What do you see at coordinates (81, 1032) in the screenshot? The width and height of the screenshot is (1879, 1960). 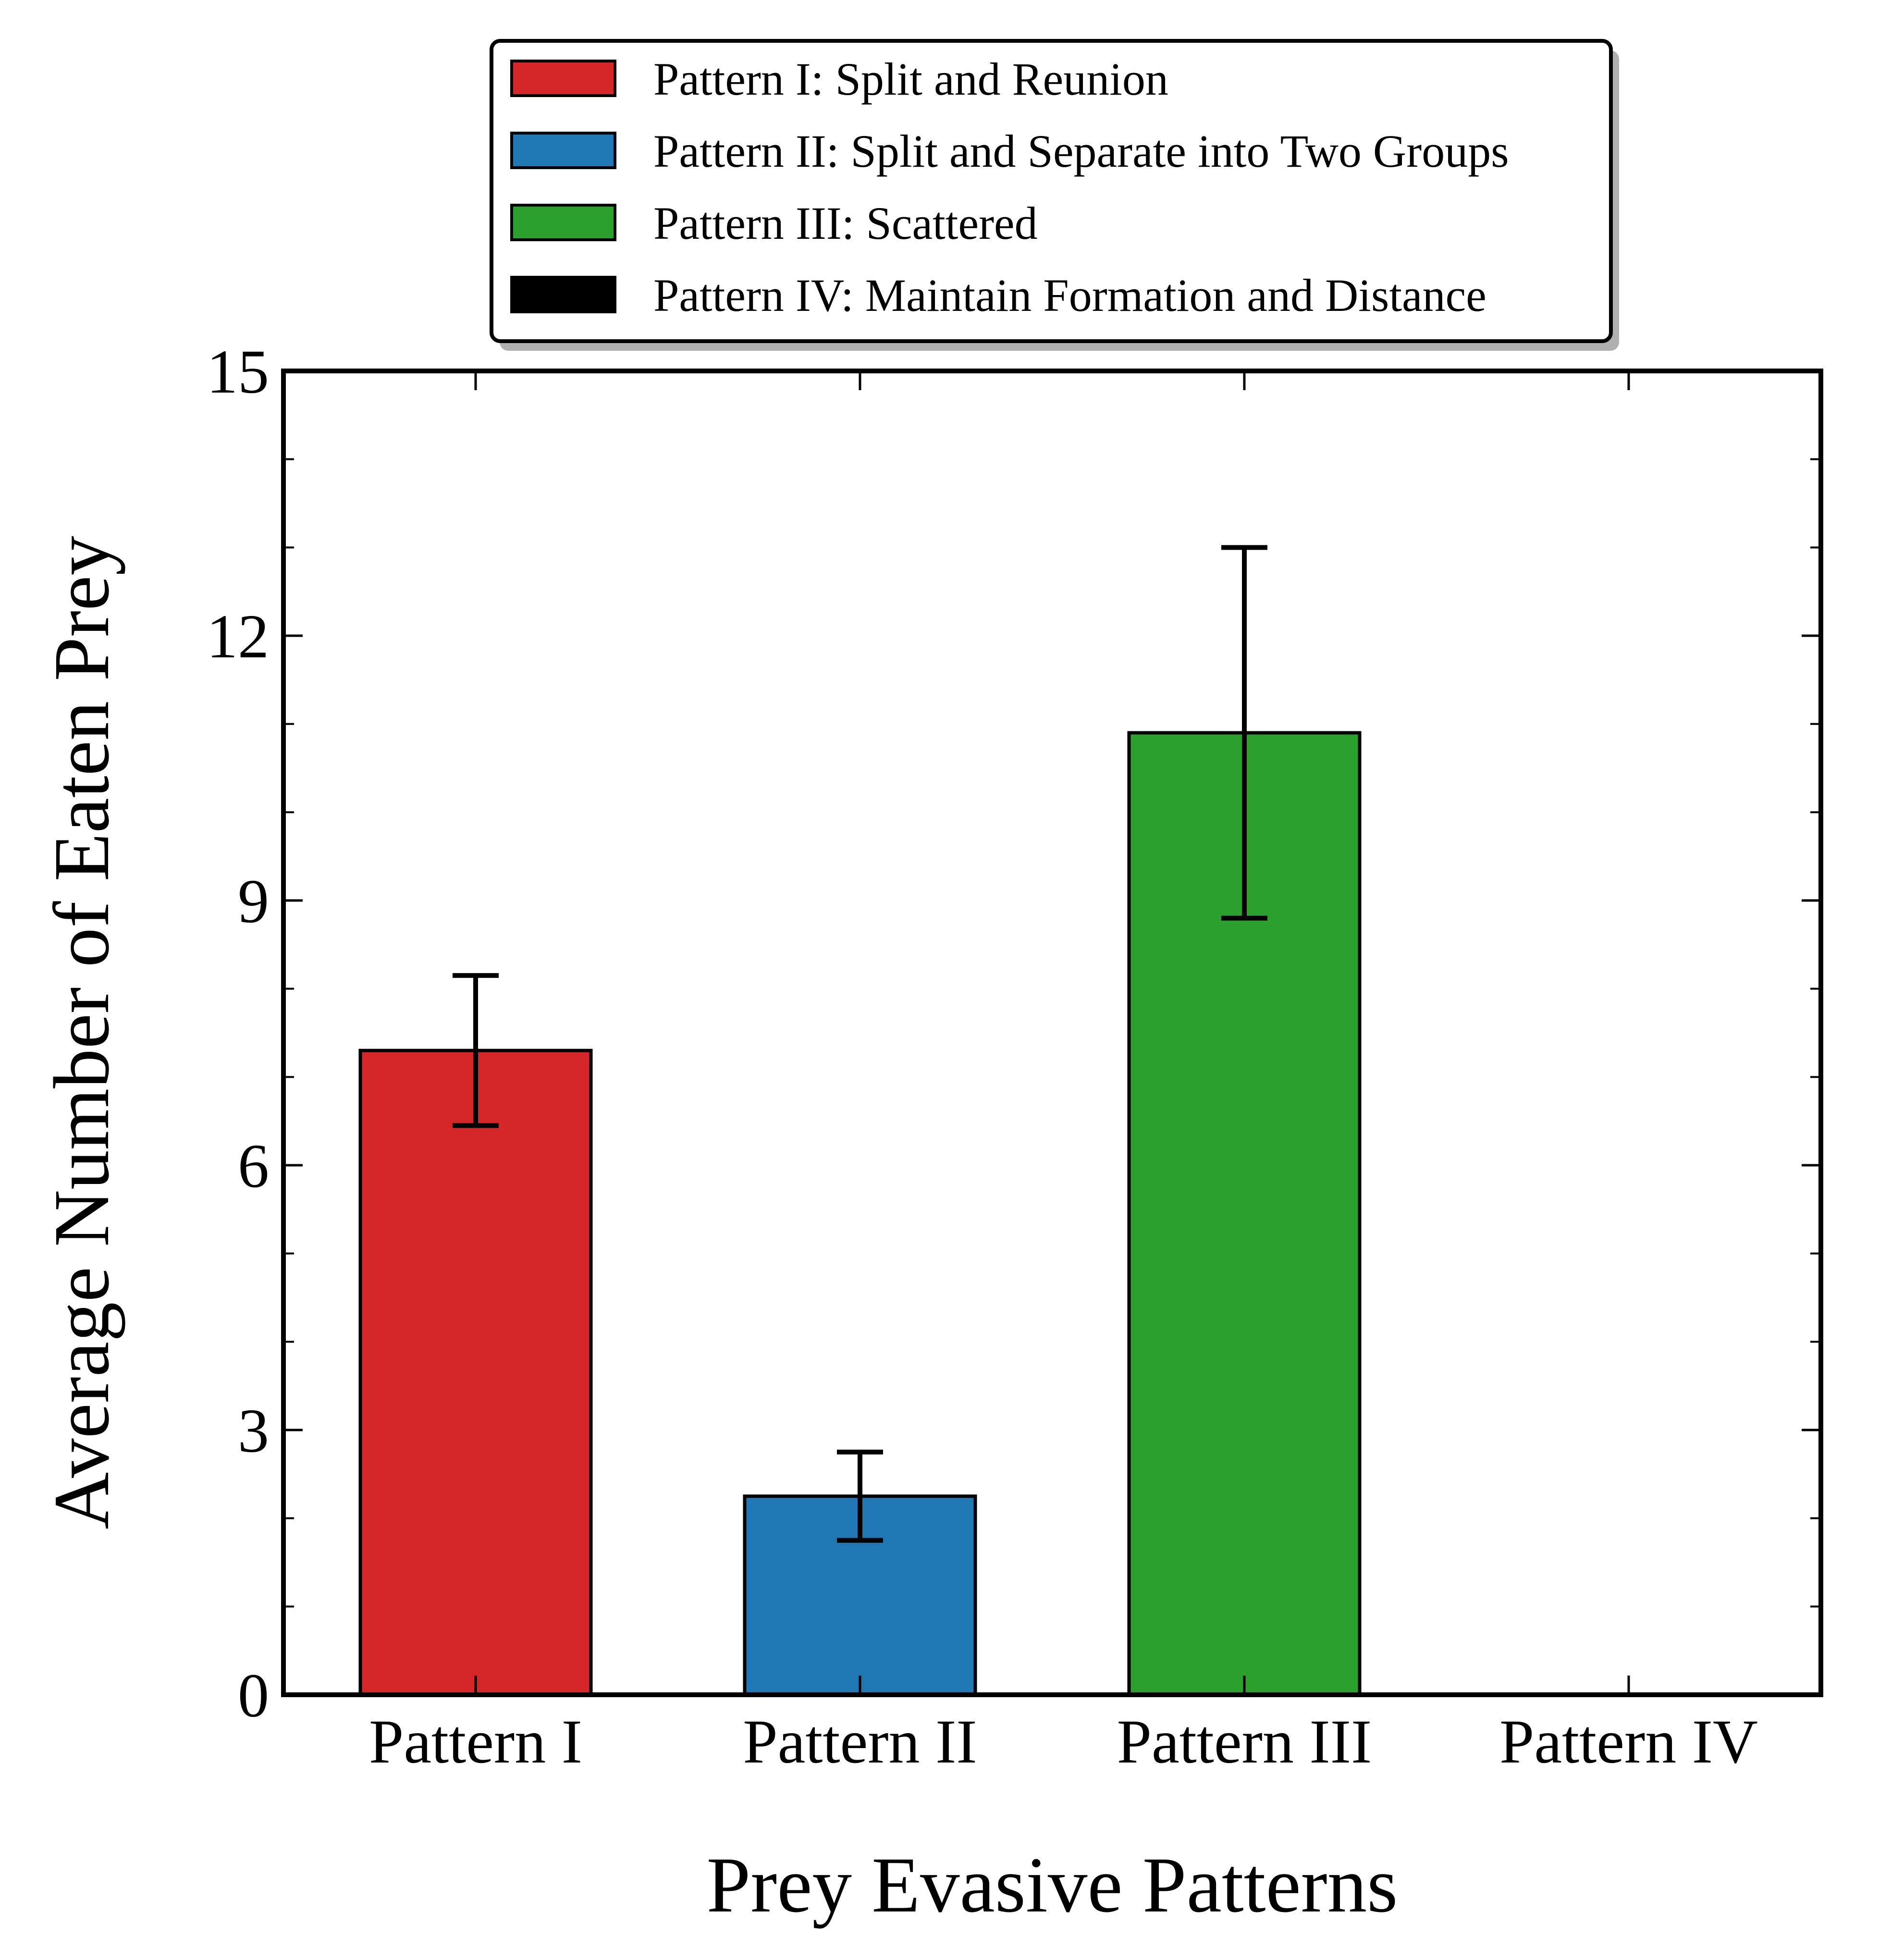 I see `y-axis-label: Average Number of Eaten Prey` at bounding box center [81, 1032].